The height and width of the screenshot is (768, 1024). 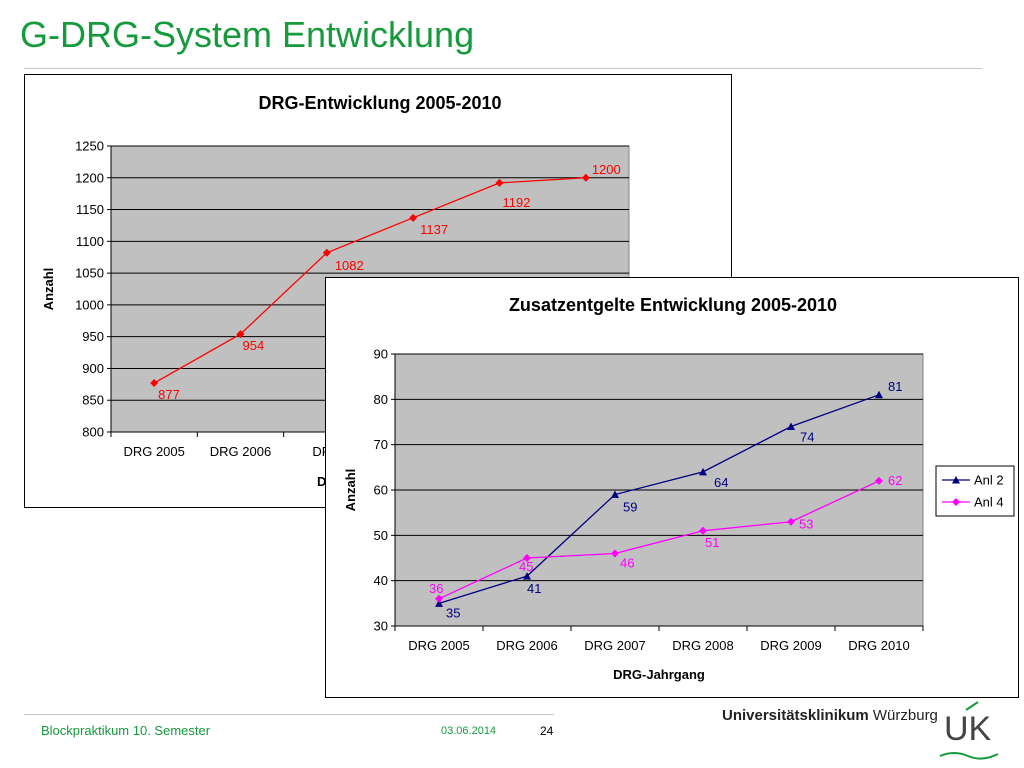 I want to click on page-number: 24, so click(x=547, y=731).